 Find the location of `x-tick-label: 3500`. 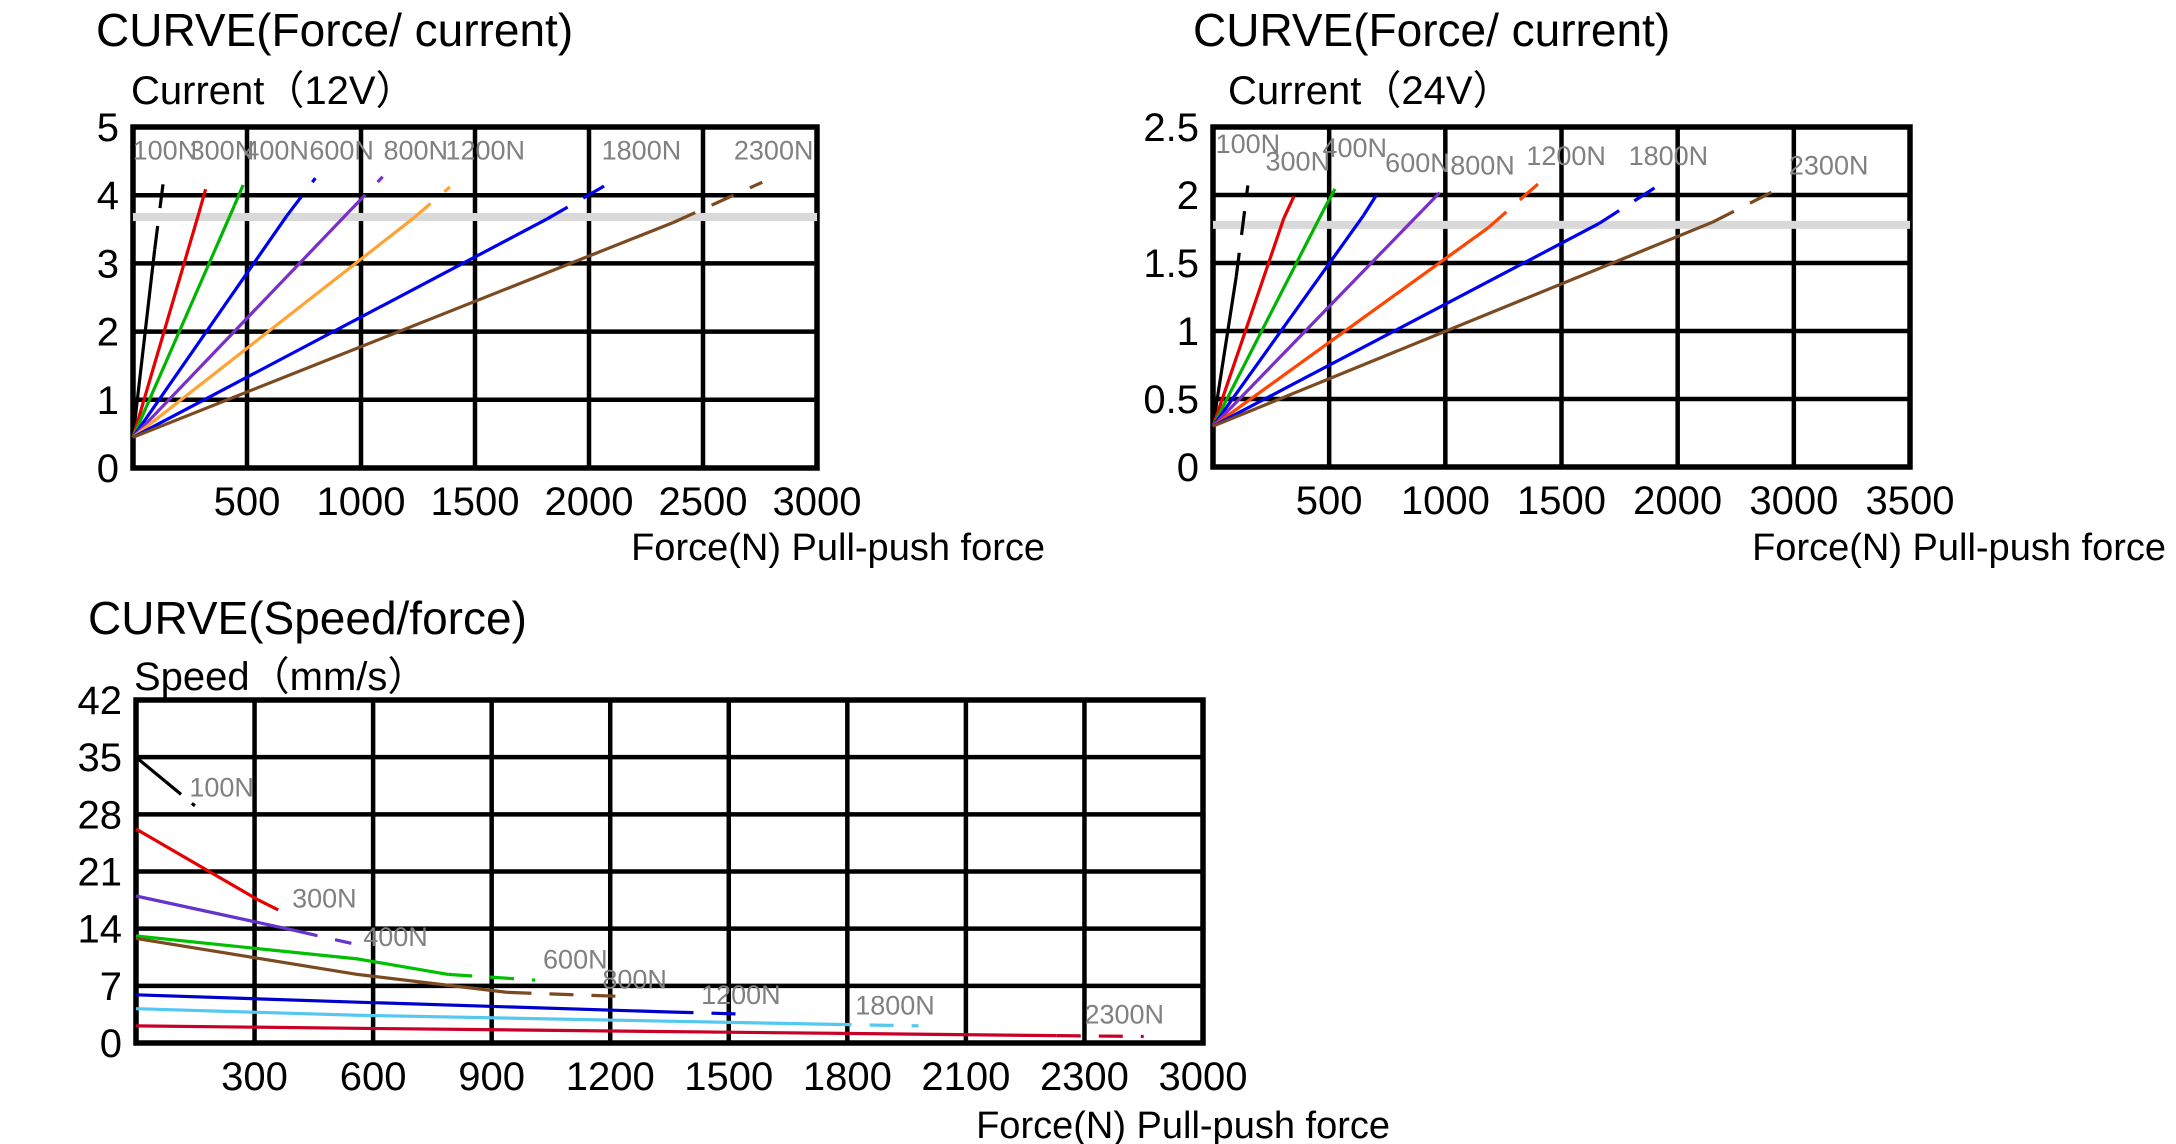

x-tick-label: 3500 is located at coordinates (1910, 501).